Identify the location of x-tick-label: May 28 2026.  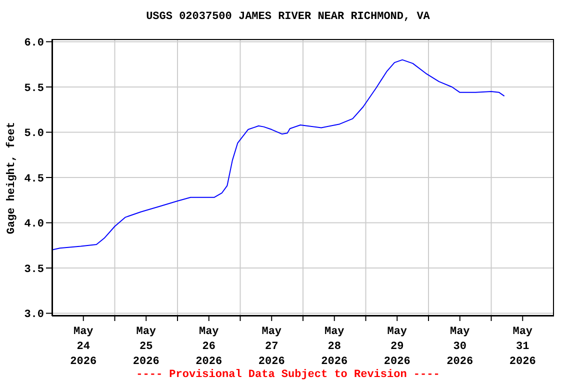
(334, 347).